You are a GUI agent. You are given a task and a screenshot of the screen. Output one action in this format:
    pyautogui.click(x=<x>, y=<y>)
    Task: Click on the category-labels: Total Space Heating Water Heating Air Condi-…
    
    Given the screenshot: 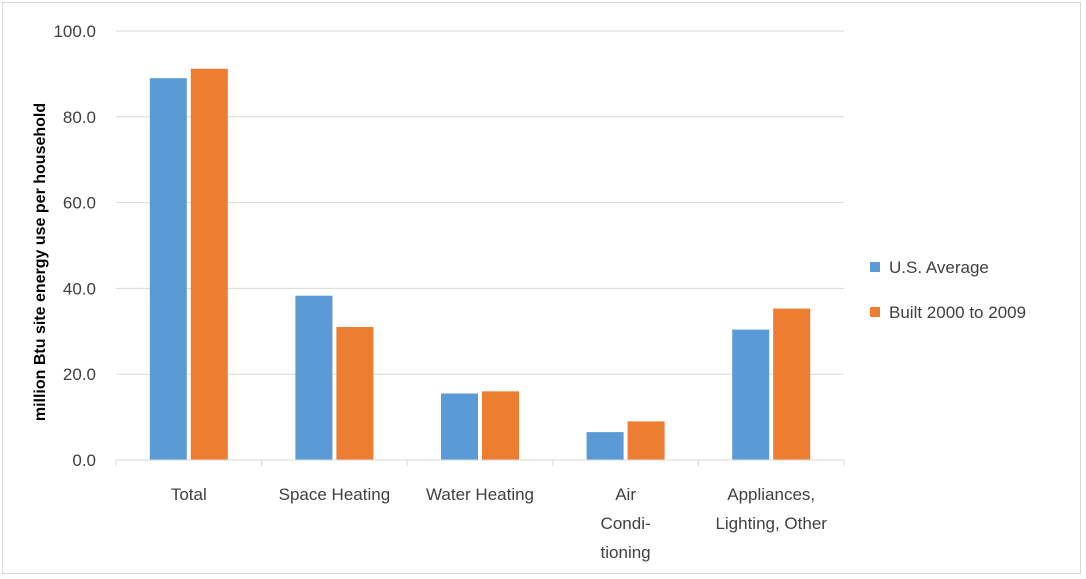 What is the action you would take?
    pyautogui.click(x=499, y=523)
    